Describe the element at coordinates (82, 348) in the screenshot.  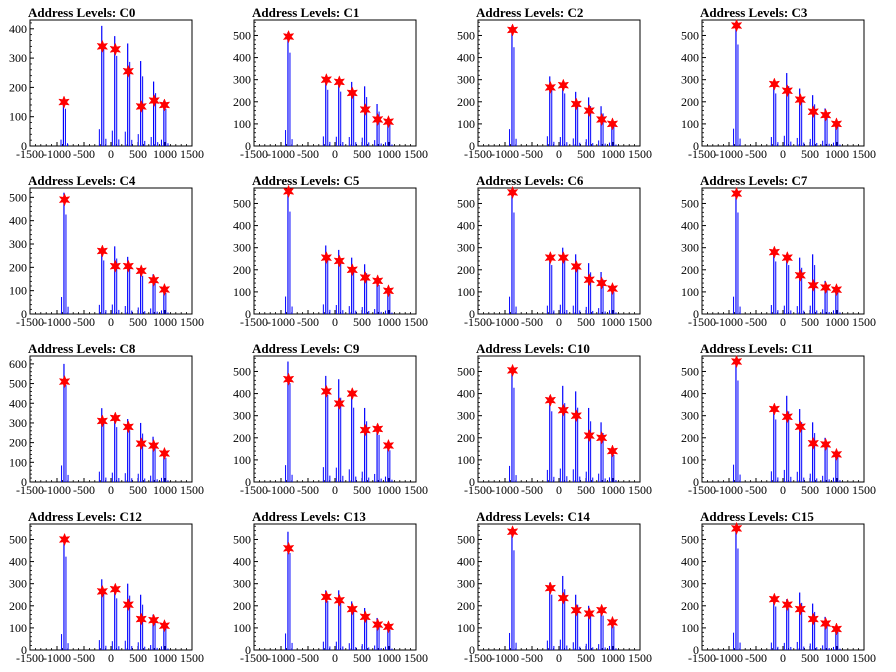
I see `panel-title: Address Levels: C8` at that location.